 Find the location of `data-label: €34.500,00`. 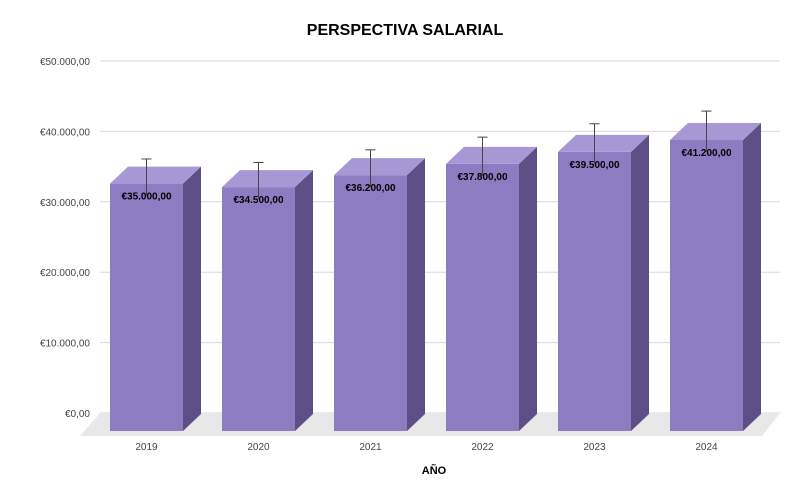

data-label: €34.500,00 is located at coordinates (258, 200).